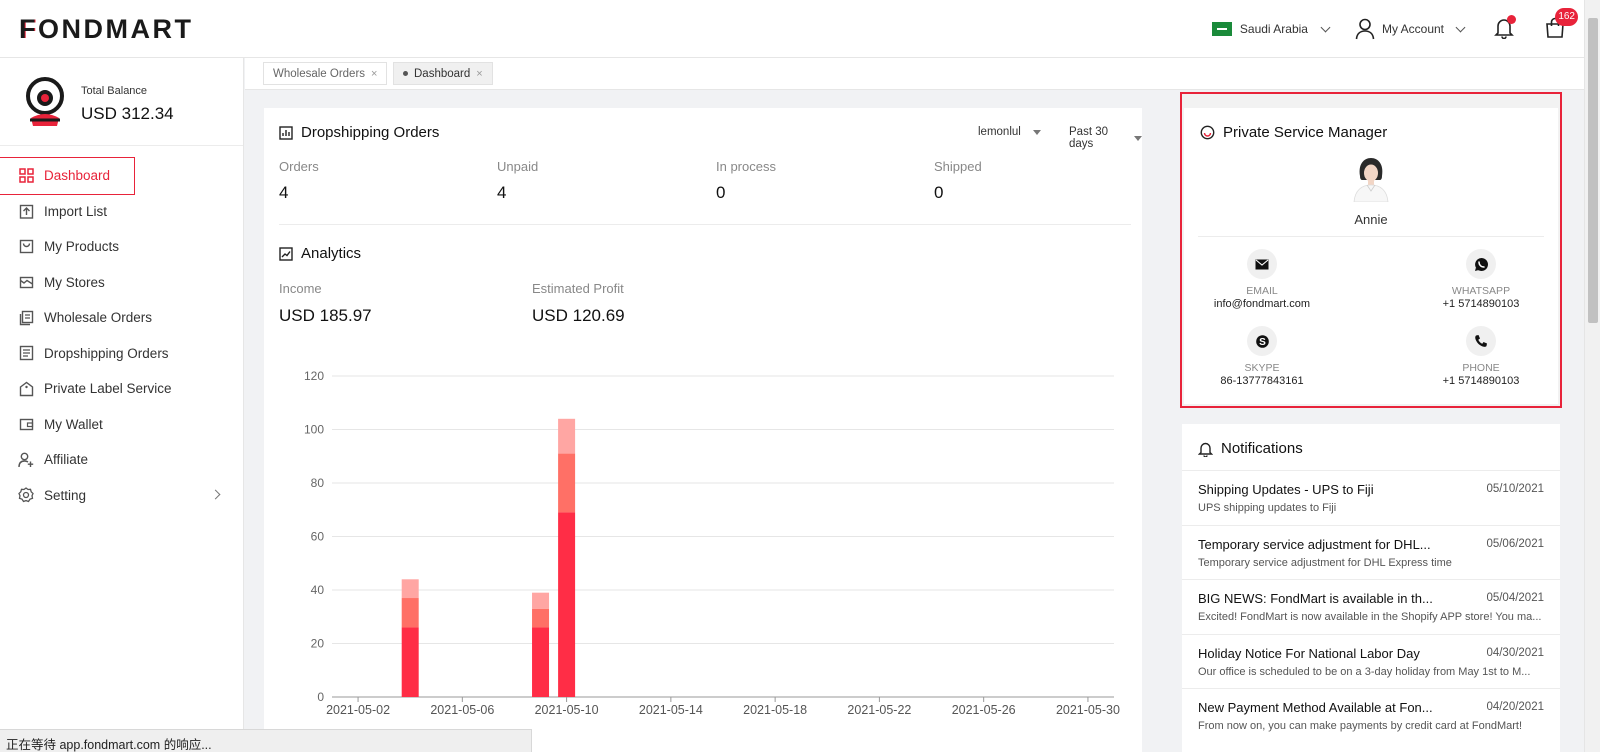 The width and height of the screenshot is (1600, 752). Describe the element at coordinates (1515, 707) in the screenshot. I see `notification-date: 04/20/2021` at that location.